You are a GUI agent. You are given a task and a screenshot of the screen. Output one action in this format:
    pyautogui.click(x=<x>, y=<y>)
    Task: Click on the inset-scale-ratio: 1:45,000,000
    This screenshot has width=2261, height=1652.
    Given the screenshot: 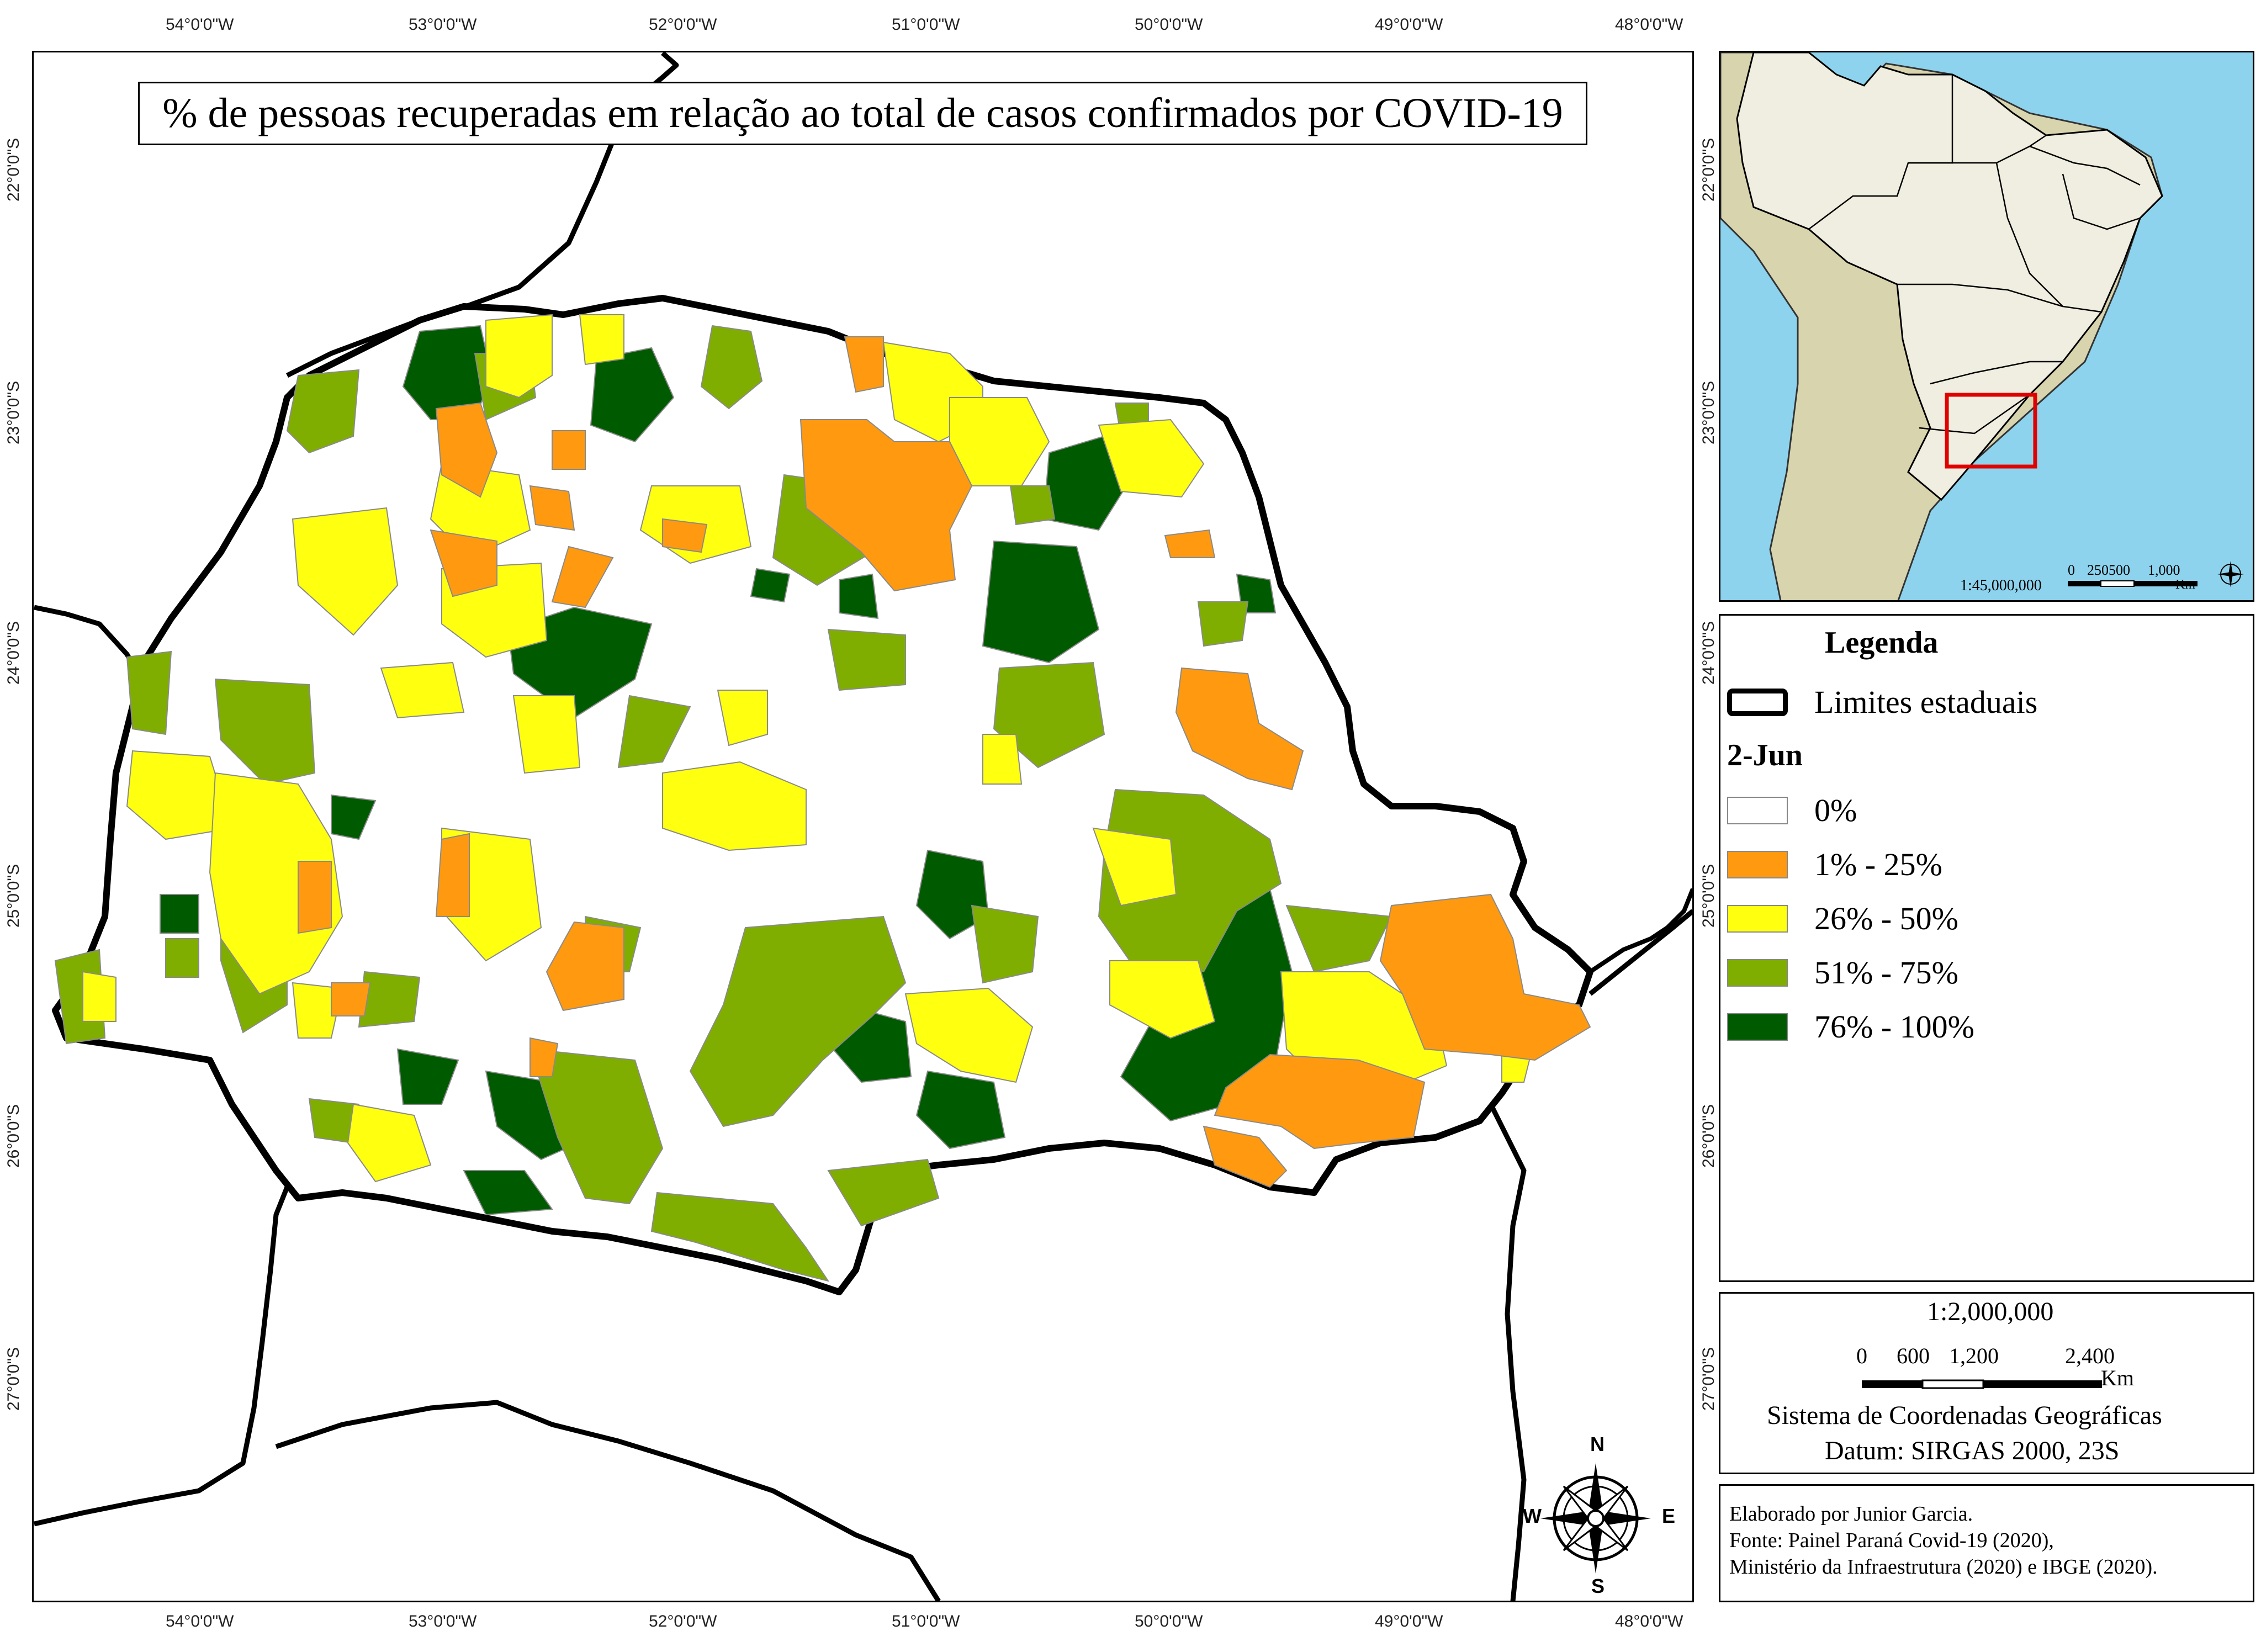 What is the action you would take?
    pyautogui.click(x=2001, y=585)
    